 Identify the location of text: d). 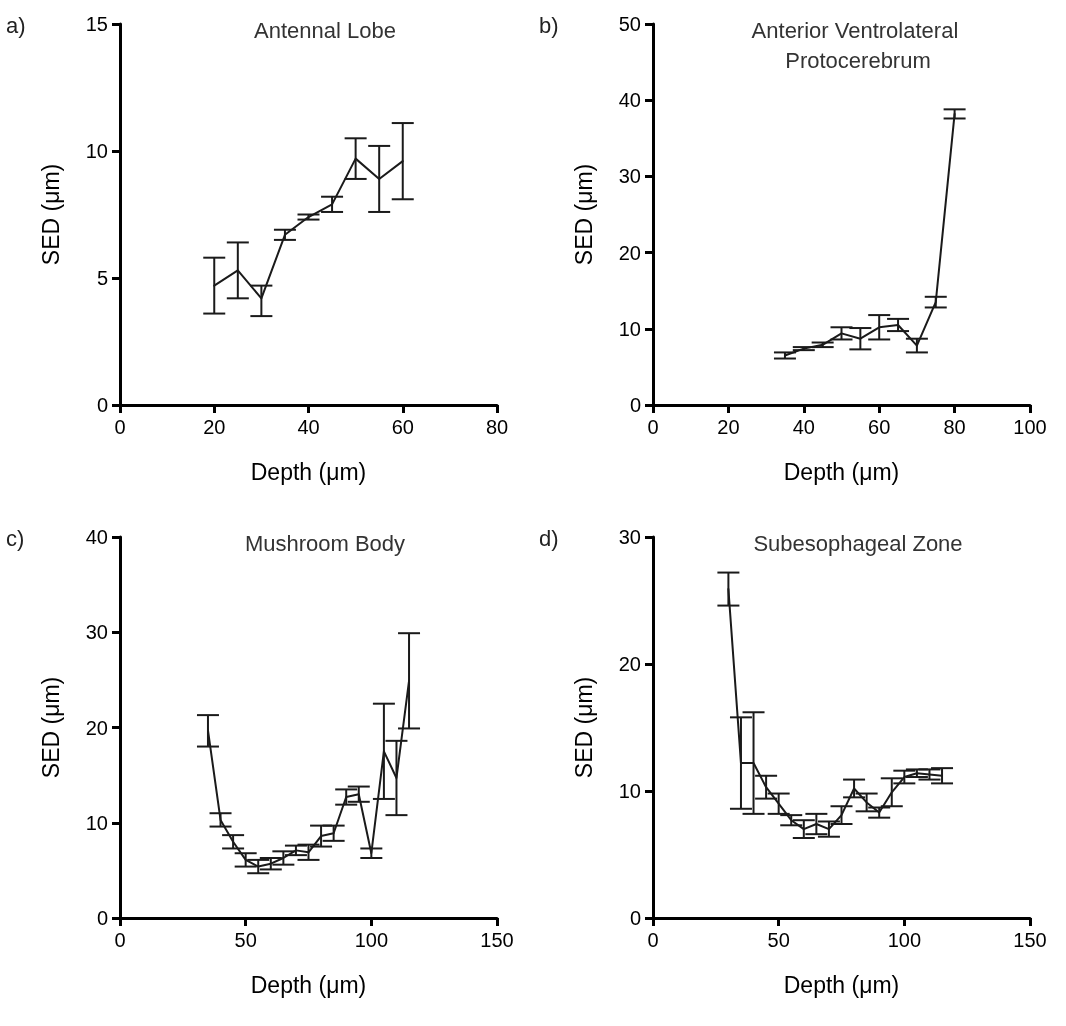
(549, 538).